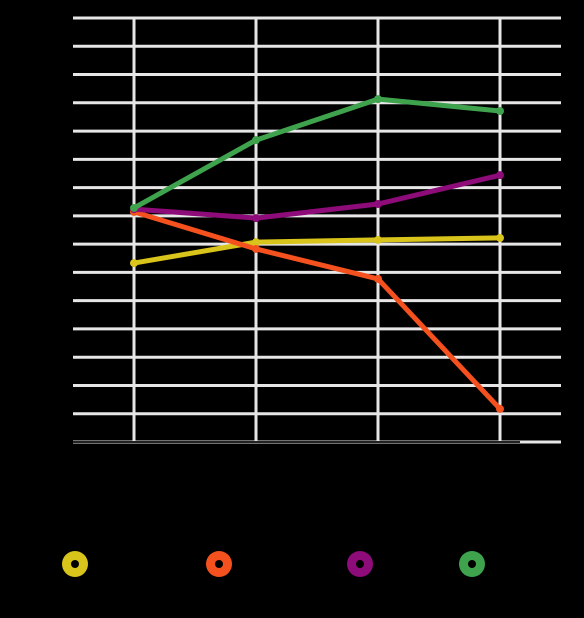 The image size is (584, 618). Describe the element at coordinates (61, 385) in the screenshot. I see `y-tick-label: 2` at that location.